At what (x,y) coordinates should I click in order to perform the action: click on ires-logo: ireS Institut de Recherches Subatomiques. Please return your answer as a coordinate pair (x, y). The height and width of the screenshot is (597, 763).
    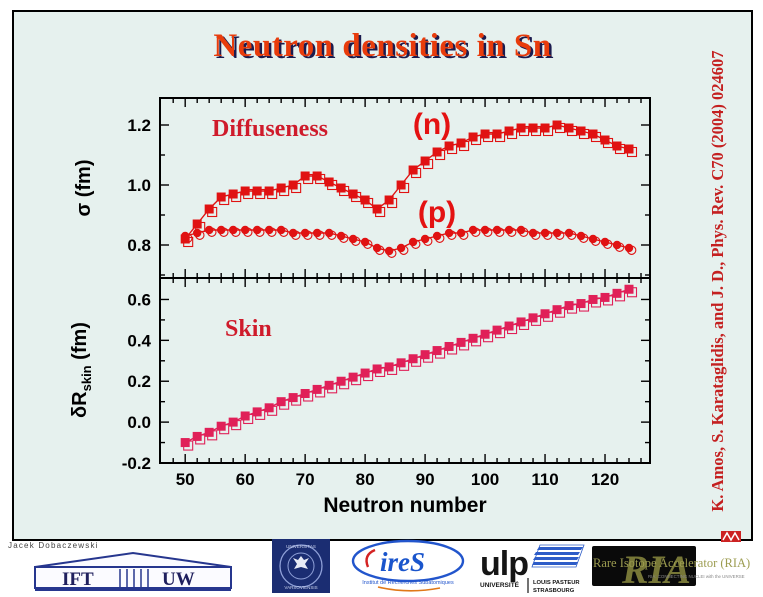
    Looking at the image, I should click on (408, 565).